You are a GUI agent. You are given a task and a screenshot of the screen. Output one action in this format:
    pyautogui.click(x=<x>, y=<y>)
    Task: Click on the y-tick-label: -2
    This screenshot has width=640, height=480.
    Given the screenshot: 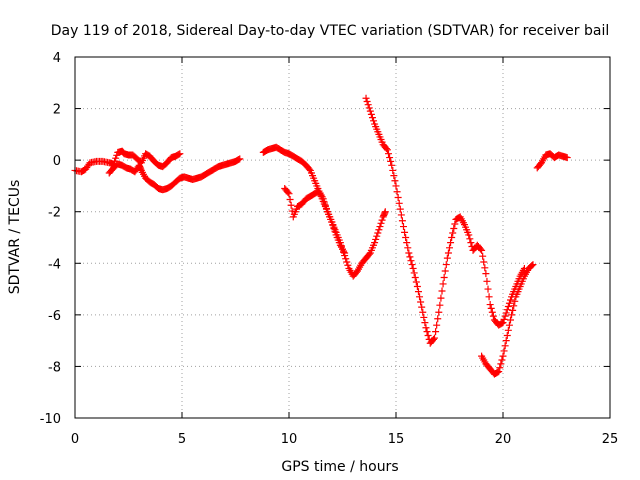 What is the action you would take?
    pyautogui.click(x=54, y=213)
    